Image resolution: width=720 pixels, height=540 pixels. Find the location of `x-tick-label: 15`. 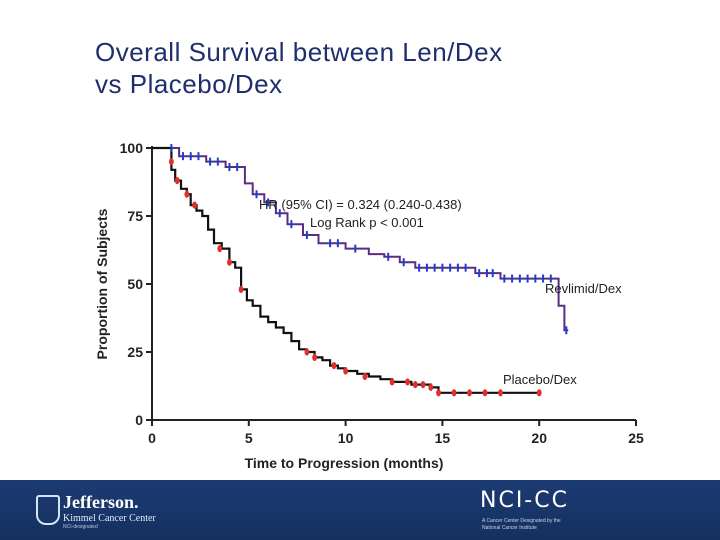

x-tick-label: 15 is located at coordinates (443, 438).